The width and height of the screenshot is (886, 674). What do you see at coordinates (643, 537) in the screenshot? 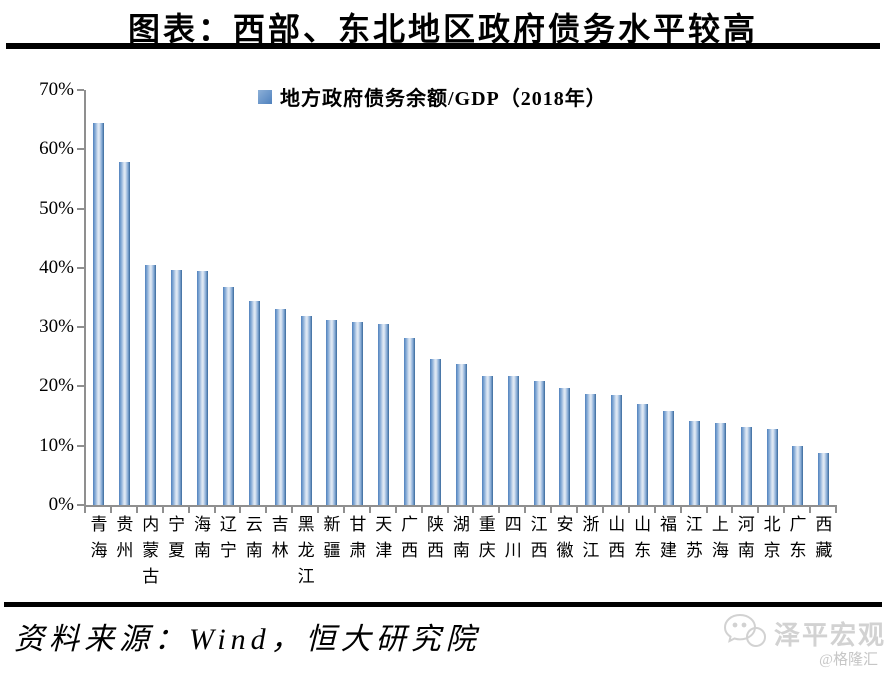
I see `x-category-label: 山 东` at bounding box center [643, 537].